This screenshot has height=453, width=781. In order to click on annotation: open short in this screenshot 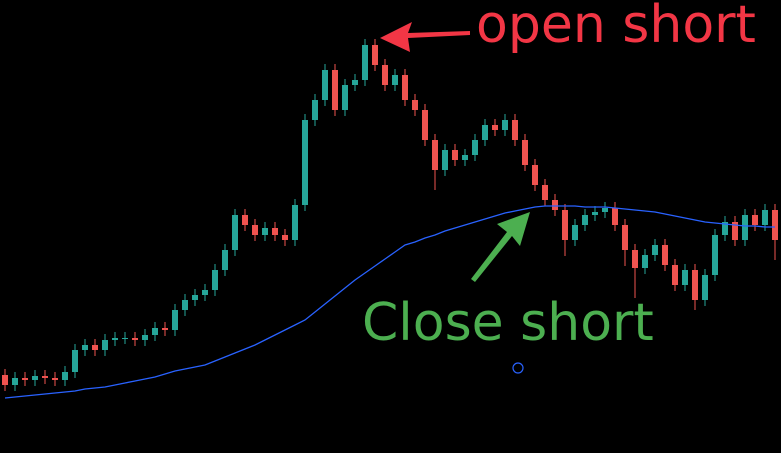, I will do `click(616, 27)`.